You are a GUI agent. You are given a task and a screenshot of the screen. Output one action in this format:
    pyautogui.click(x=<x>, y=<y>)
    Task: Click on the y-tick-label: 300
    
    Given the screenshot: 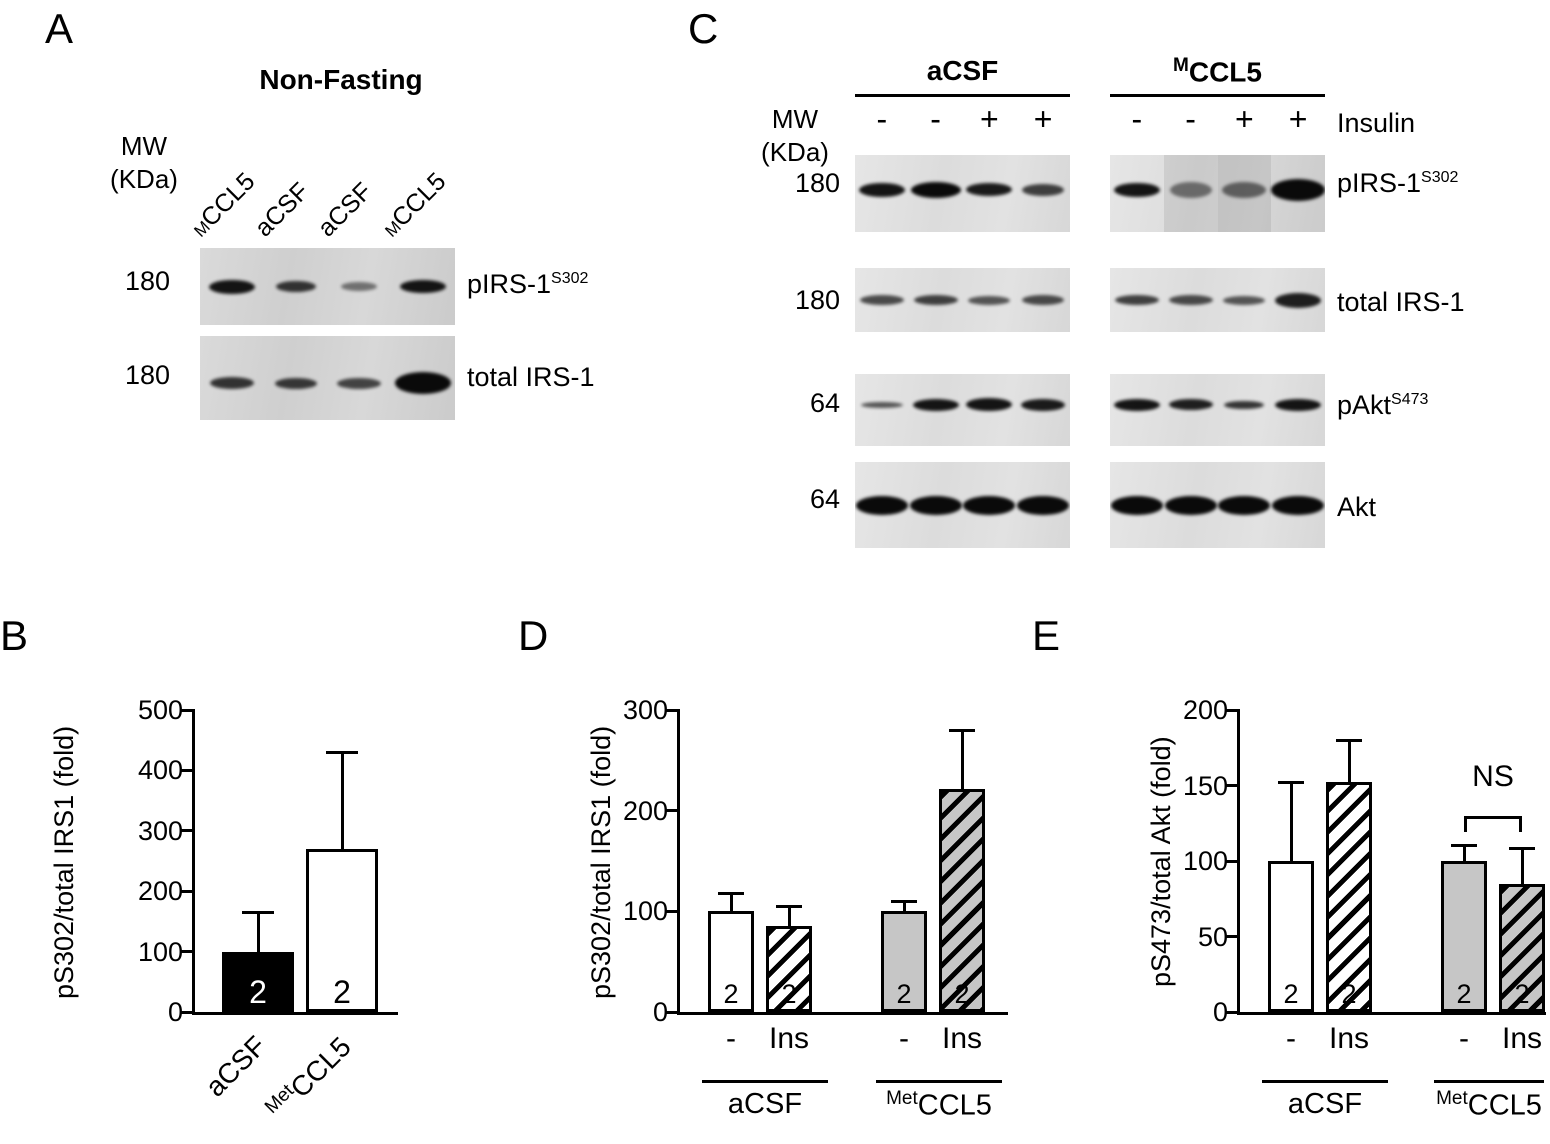 What is the action you would take?
    pyautogui.click(x=160, y=830)
    